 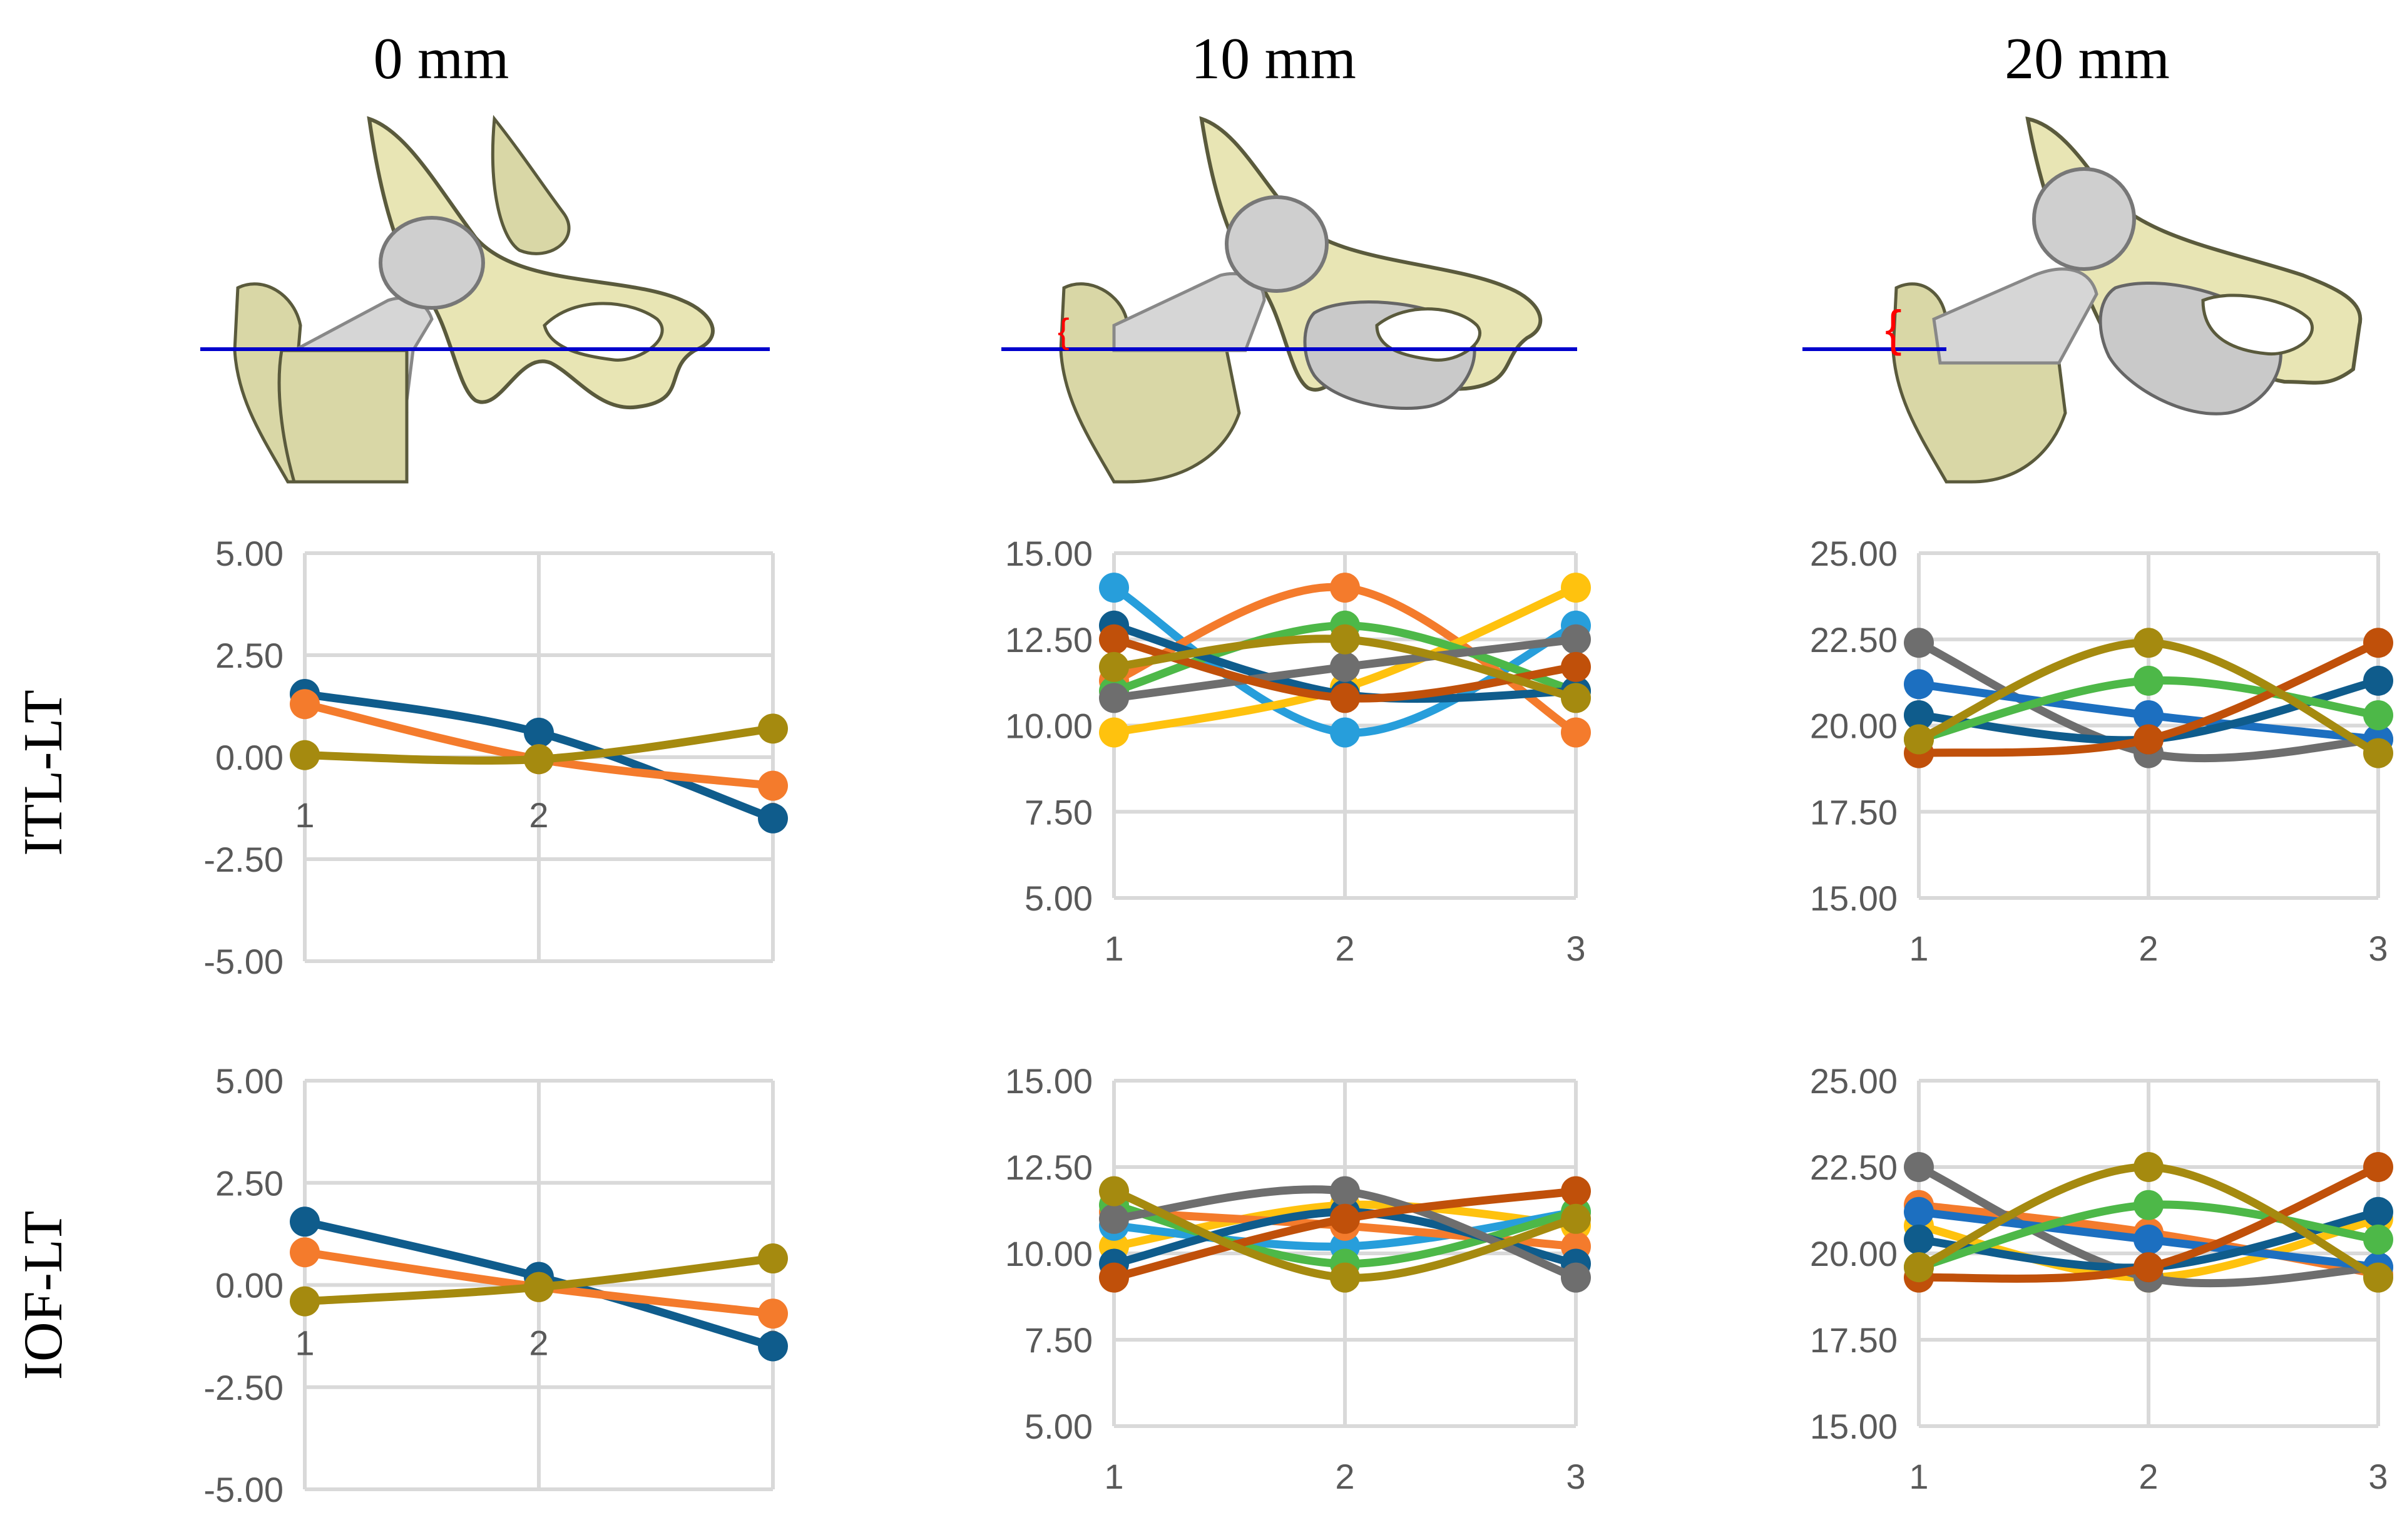 I want to click on chart-iof-lt-20mm: 25.00 22.50 20.00 17.50 15.00 1 2 3, so click(x=2101, y=1278).